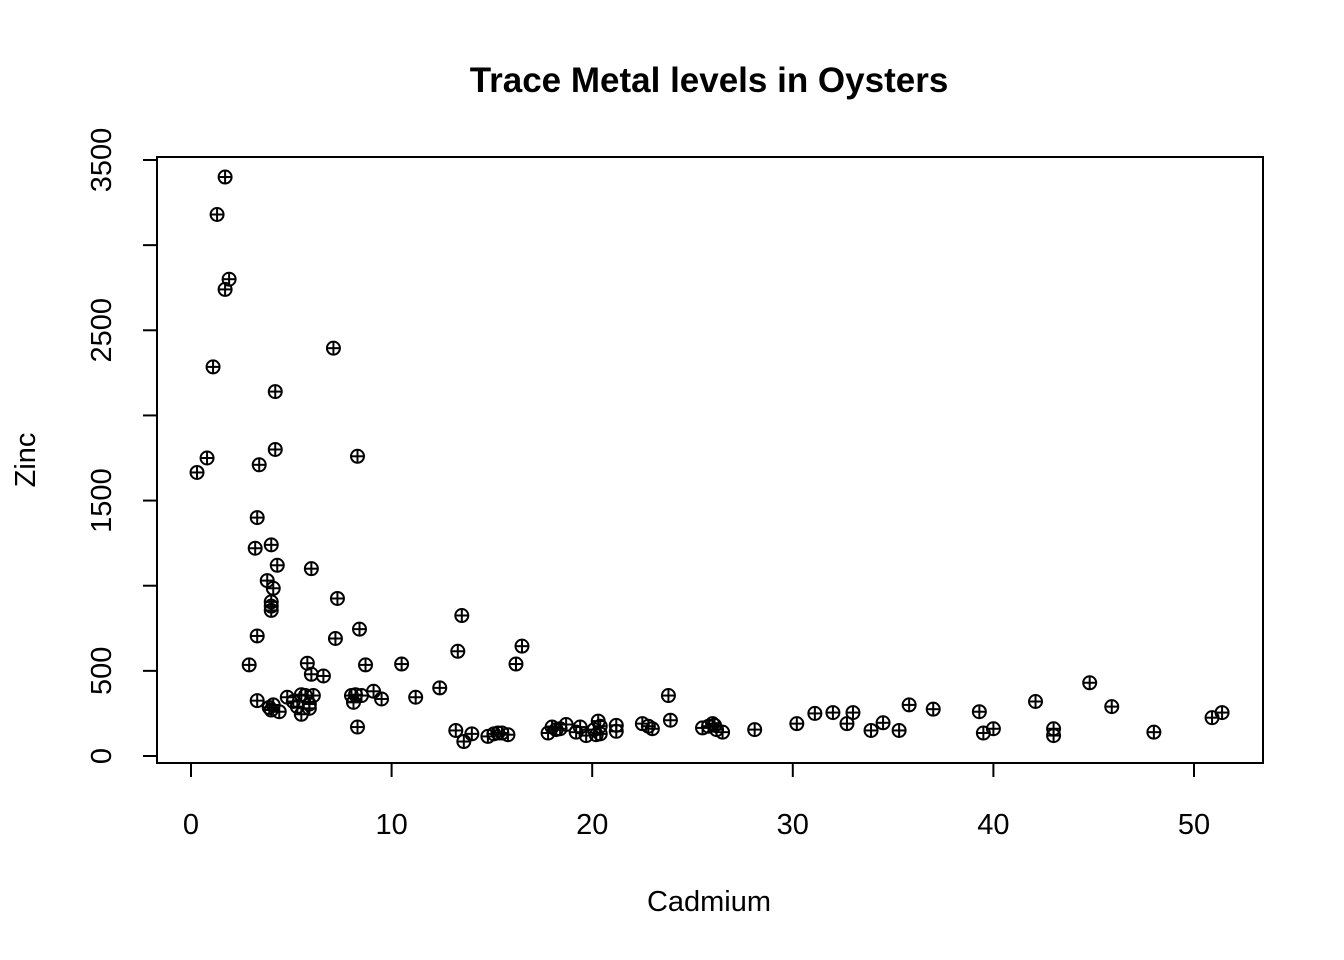 The height and width of the screenshot is (960, 1344). Describe the element at coordinates (102, 160) in the screenshot. I see `y-tick-label: 3500` at that location.